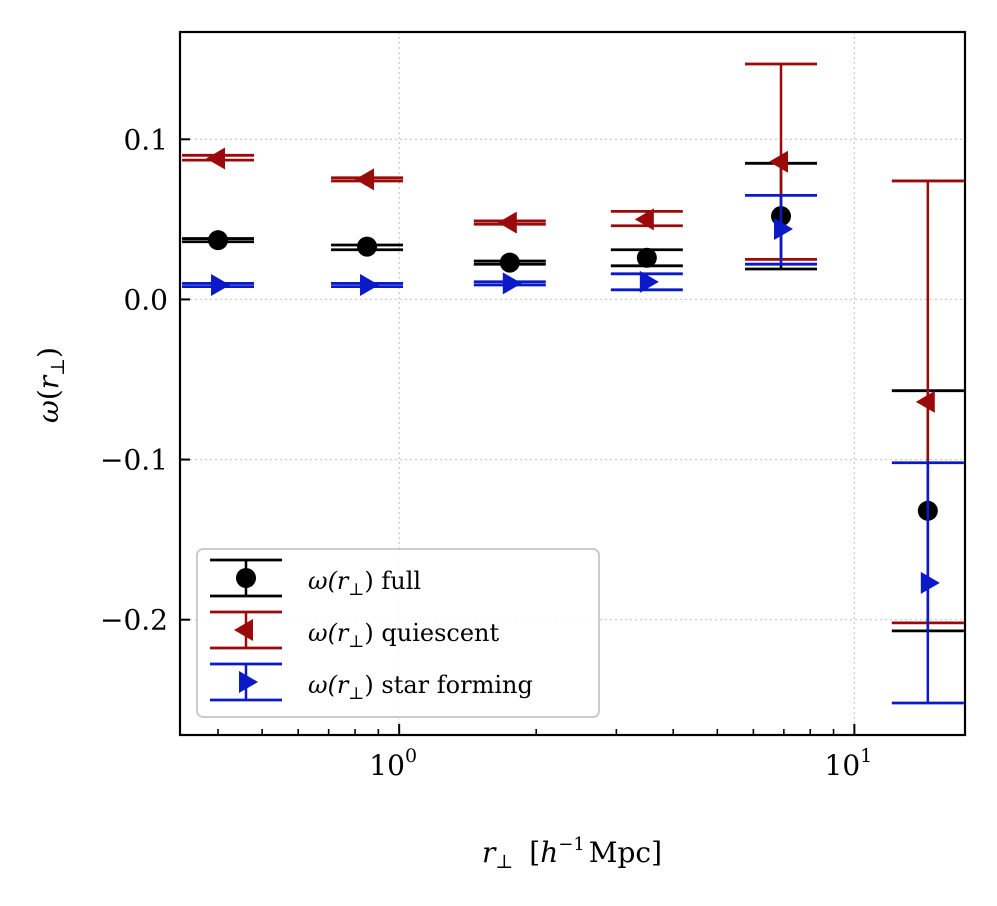 This screenshot has height=906, width=997. I want to click on x-label-sub: ⊥, so click(504, 862).